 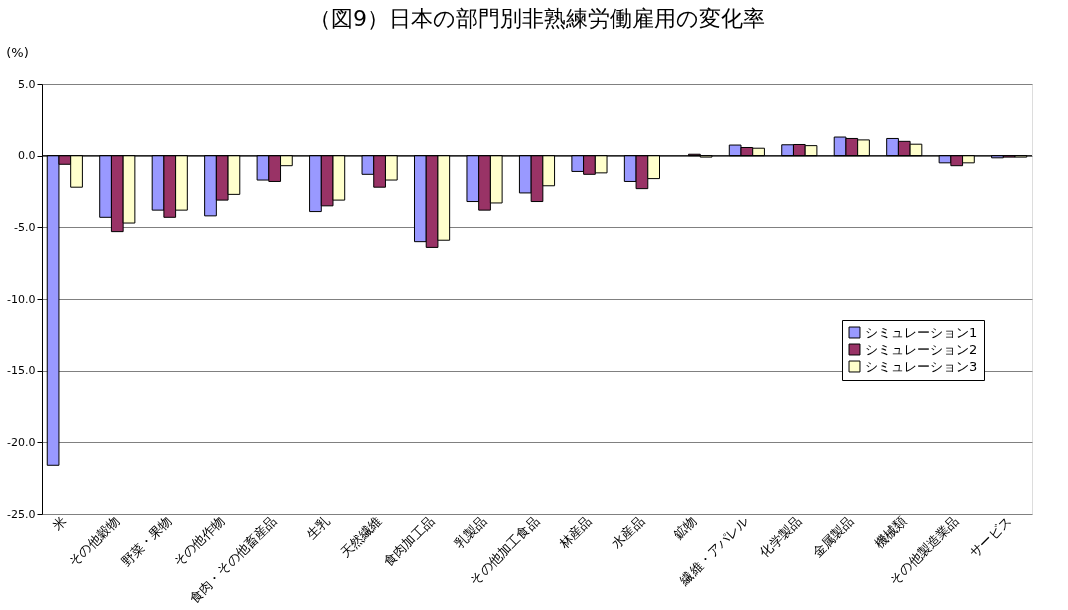 What do you see at coordinates (537, 18) in the screenshot?
I see `chart-title: （図9）日本の部門別非熟練労働雇用の変化率` at bounding box center [537, 18].